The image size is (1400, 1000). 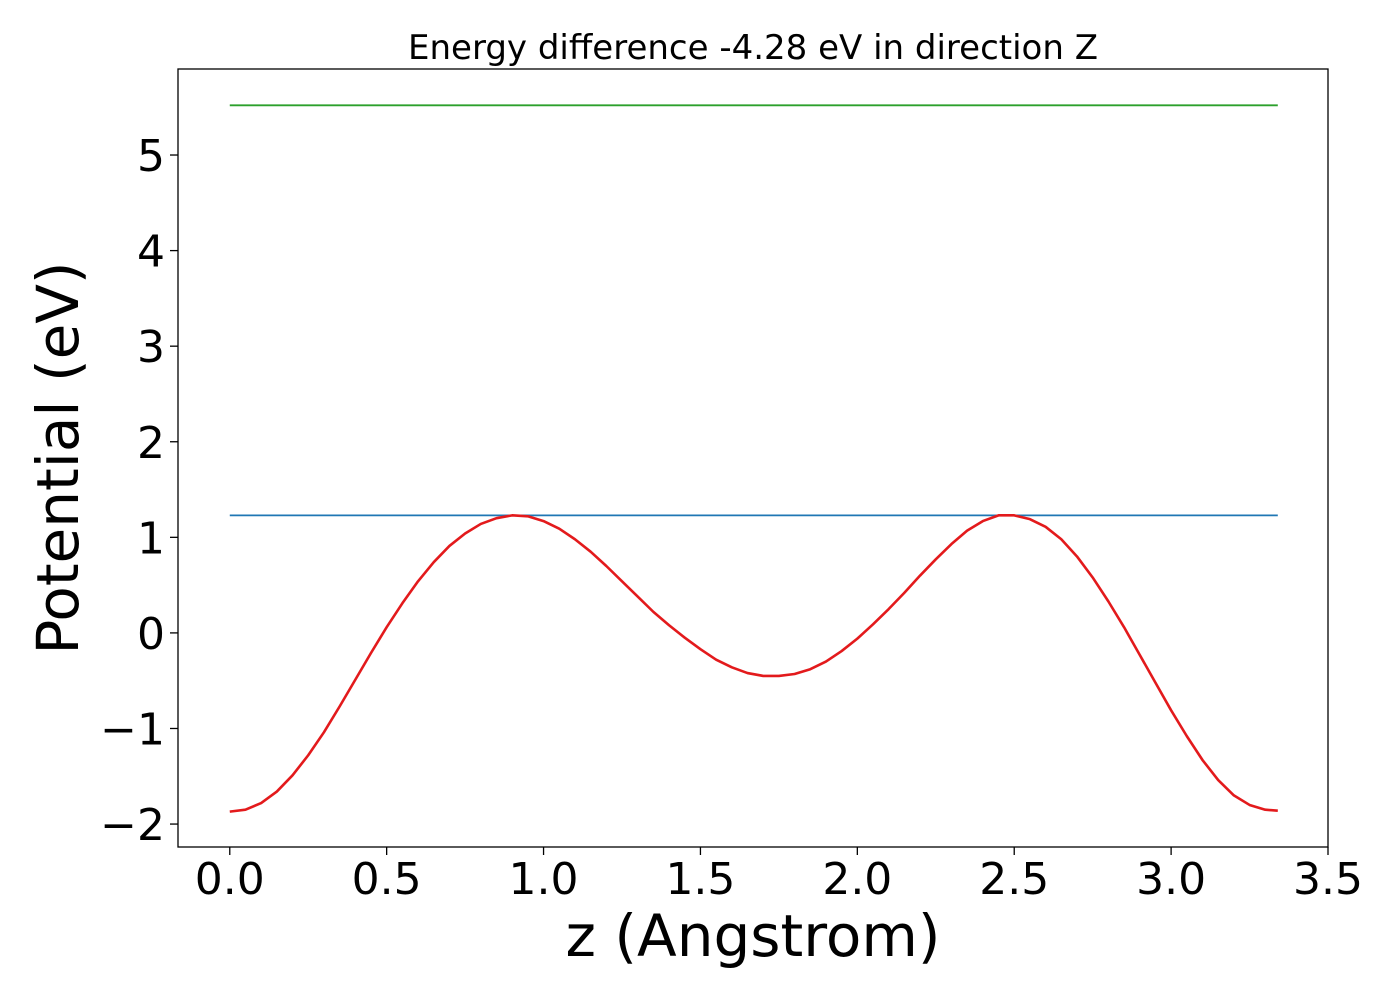 I want to click on y-axis-label: Potential (eV), so click(x=58, y=457).